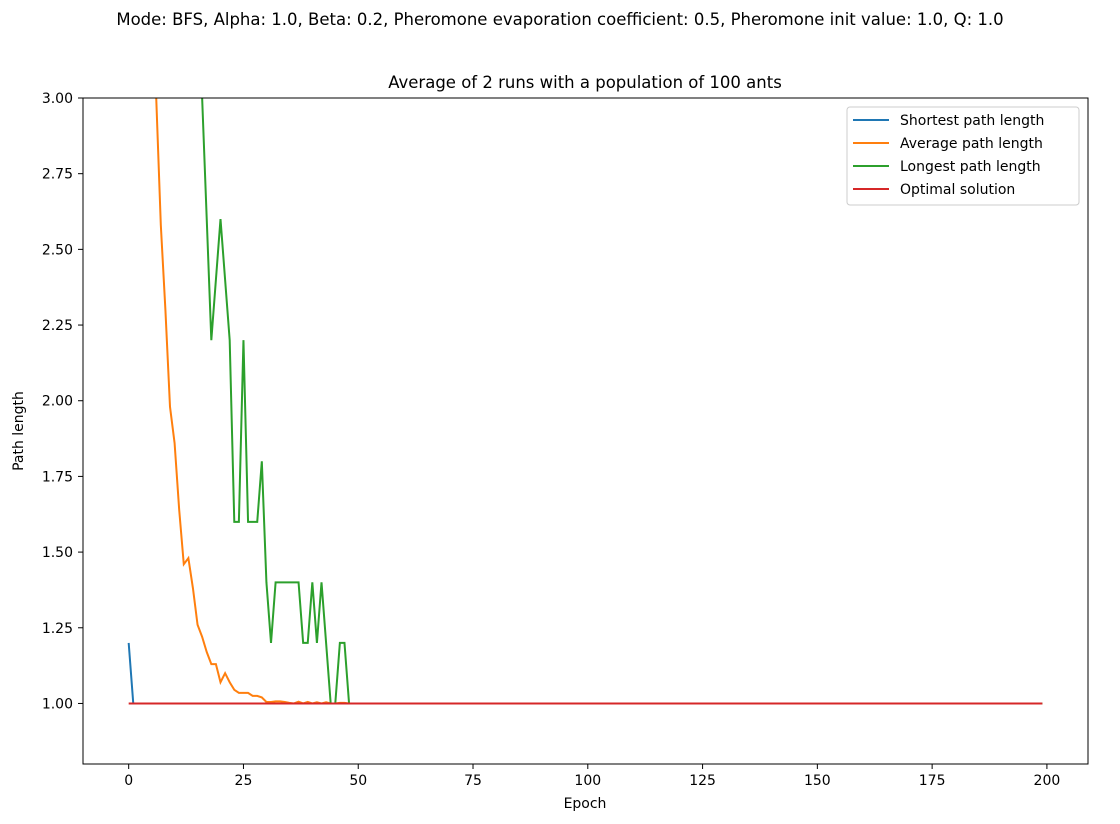 The height and width of the screenshot is (824, 1120). What do you see at coordinates (57, 326) in the screenshot?
I see `y-tick-label: 2.25` at bounding box center [57, 326].